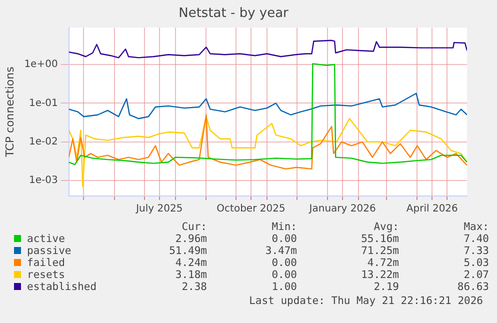 The width and height of the screenshot is (497, 323). I want to click on text: 3.18m, so click(190, 275).